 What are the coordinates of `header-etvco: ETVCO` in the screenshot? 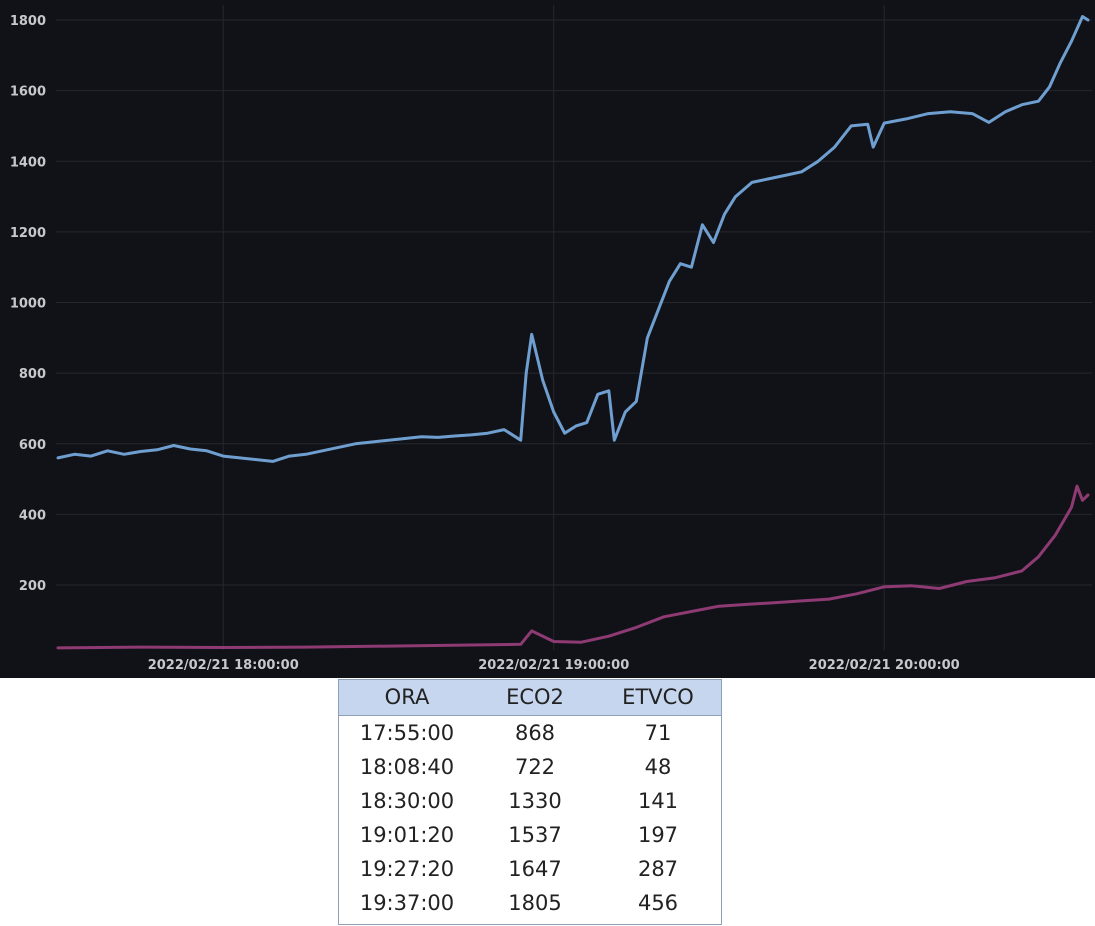 It's located at (658, 697).